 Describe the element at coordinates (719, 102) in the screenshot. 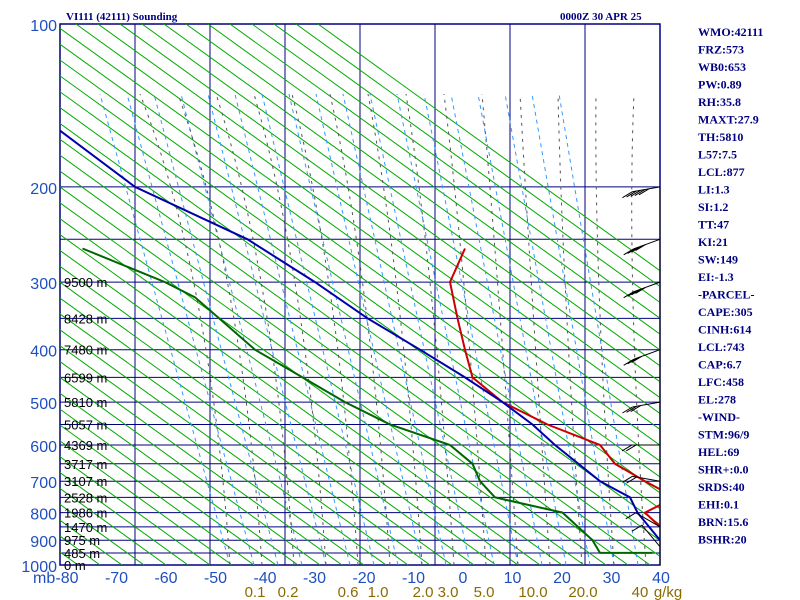

I see `index-entry: RH:35.8` at that location.